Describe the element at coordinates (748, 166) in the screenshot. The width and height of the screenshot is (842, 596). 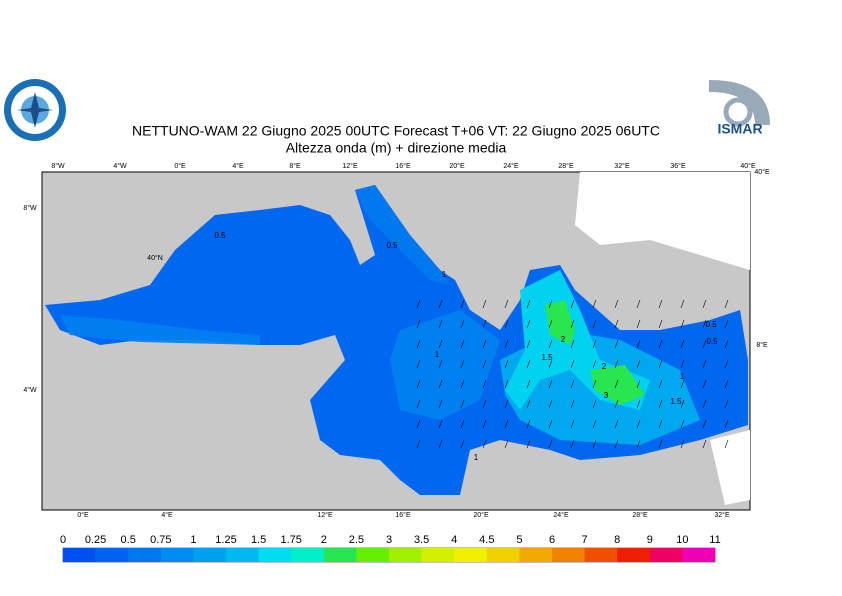
I see `lon-label: 40°E` at that location.